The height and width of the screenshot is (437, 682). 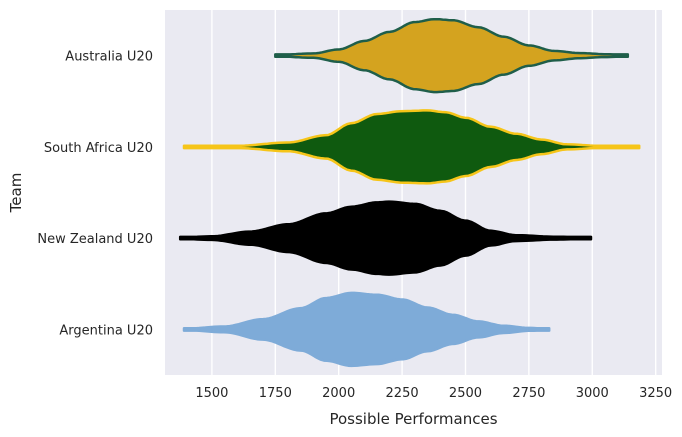 I want to click on x-tick-label: 3250, so click(x=655, y=393).